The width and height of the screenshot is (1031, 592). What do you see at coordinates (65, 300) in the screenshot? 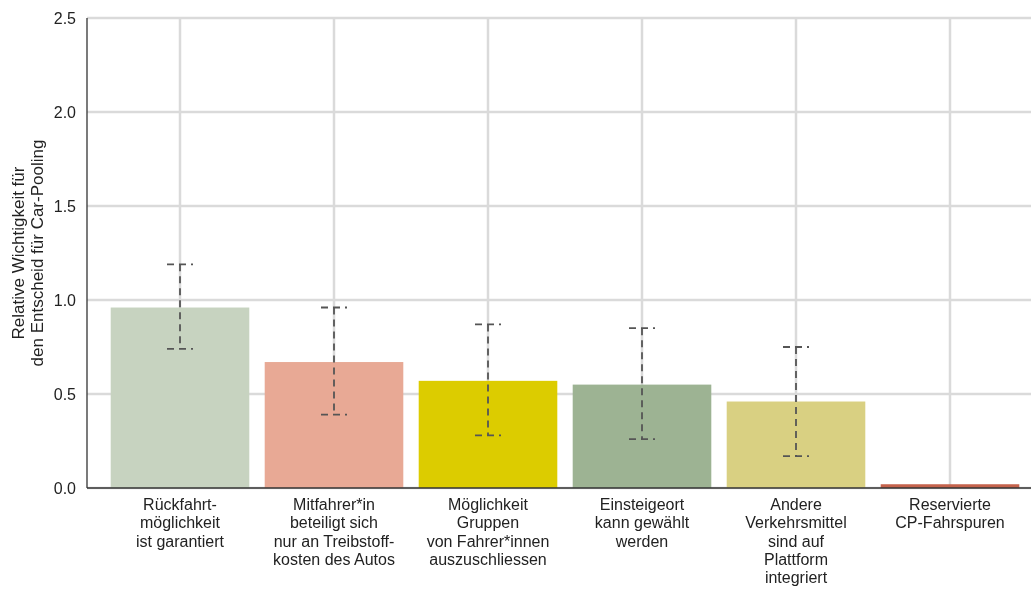
I see `y-tick-label: 1.0` at bounding box center [65, 300].